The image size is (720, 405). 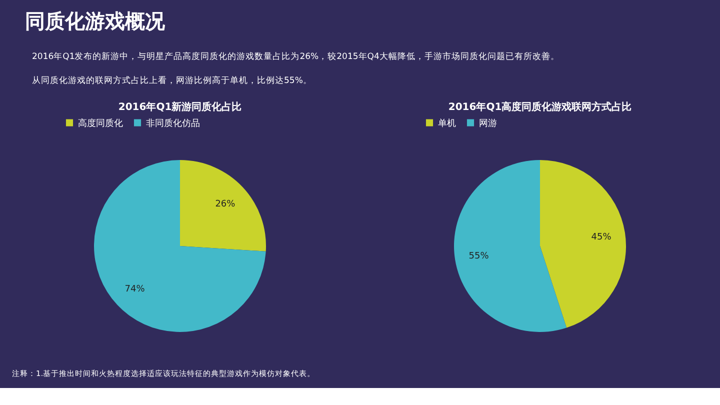 What do you see at coordinates (180, 107) in the screenshot?
I see `chart-title: 2016年Q1新游同质化占比` at bounding box center [180, 107].